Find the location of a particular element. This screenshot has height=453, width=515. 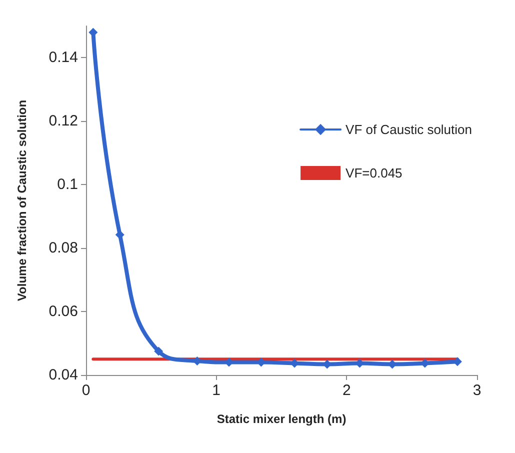

x-axis-title: Static mixer length (m) is located at coordinates (281, 419).